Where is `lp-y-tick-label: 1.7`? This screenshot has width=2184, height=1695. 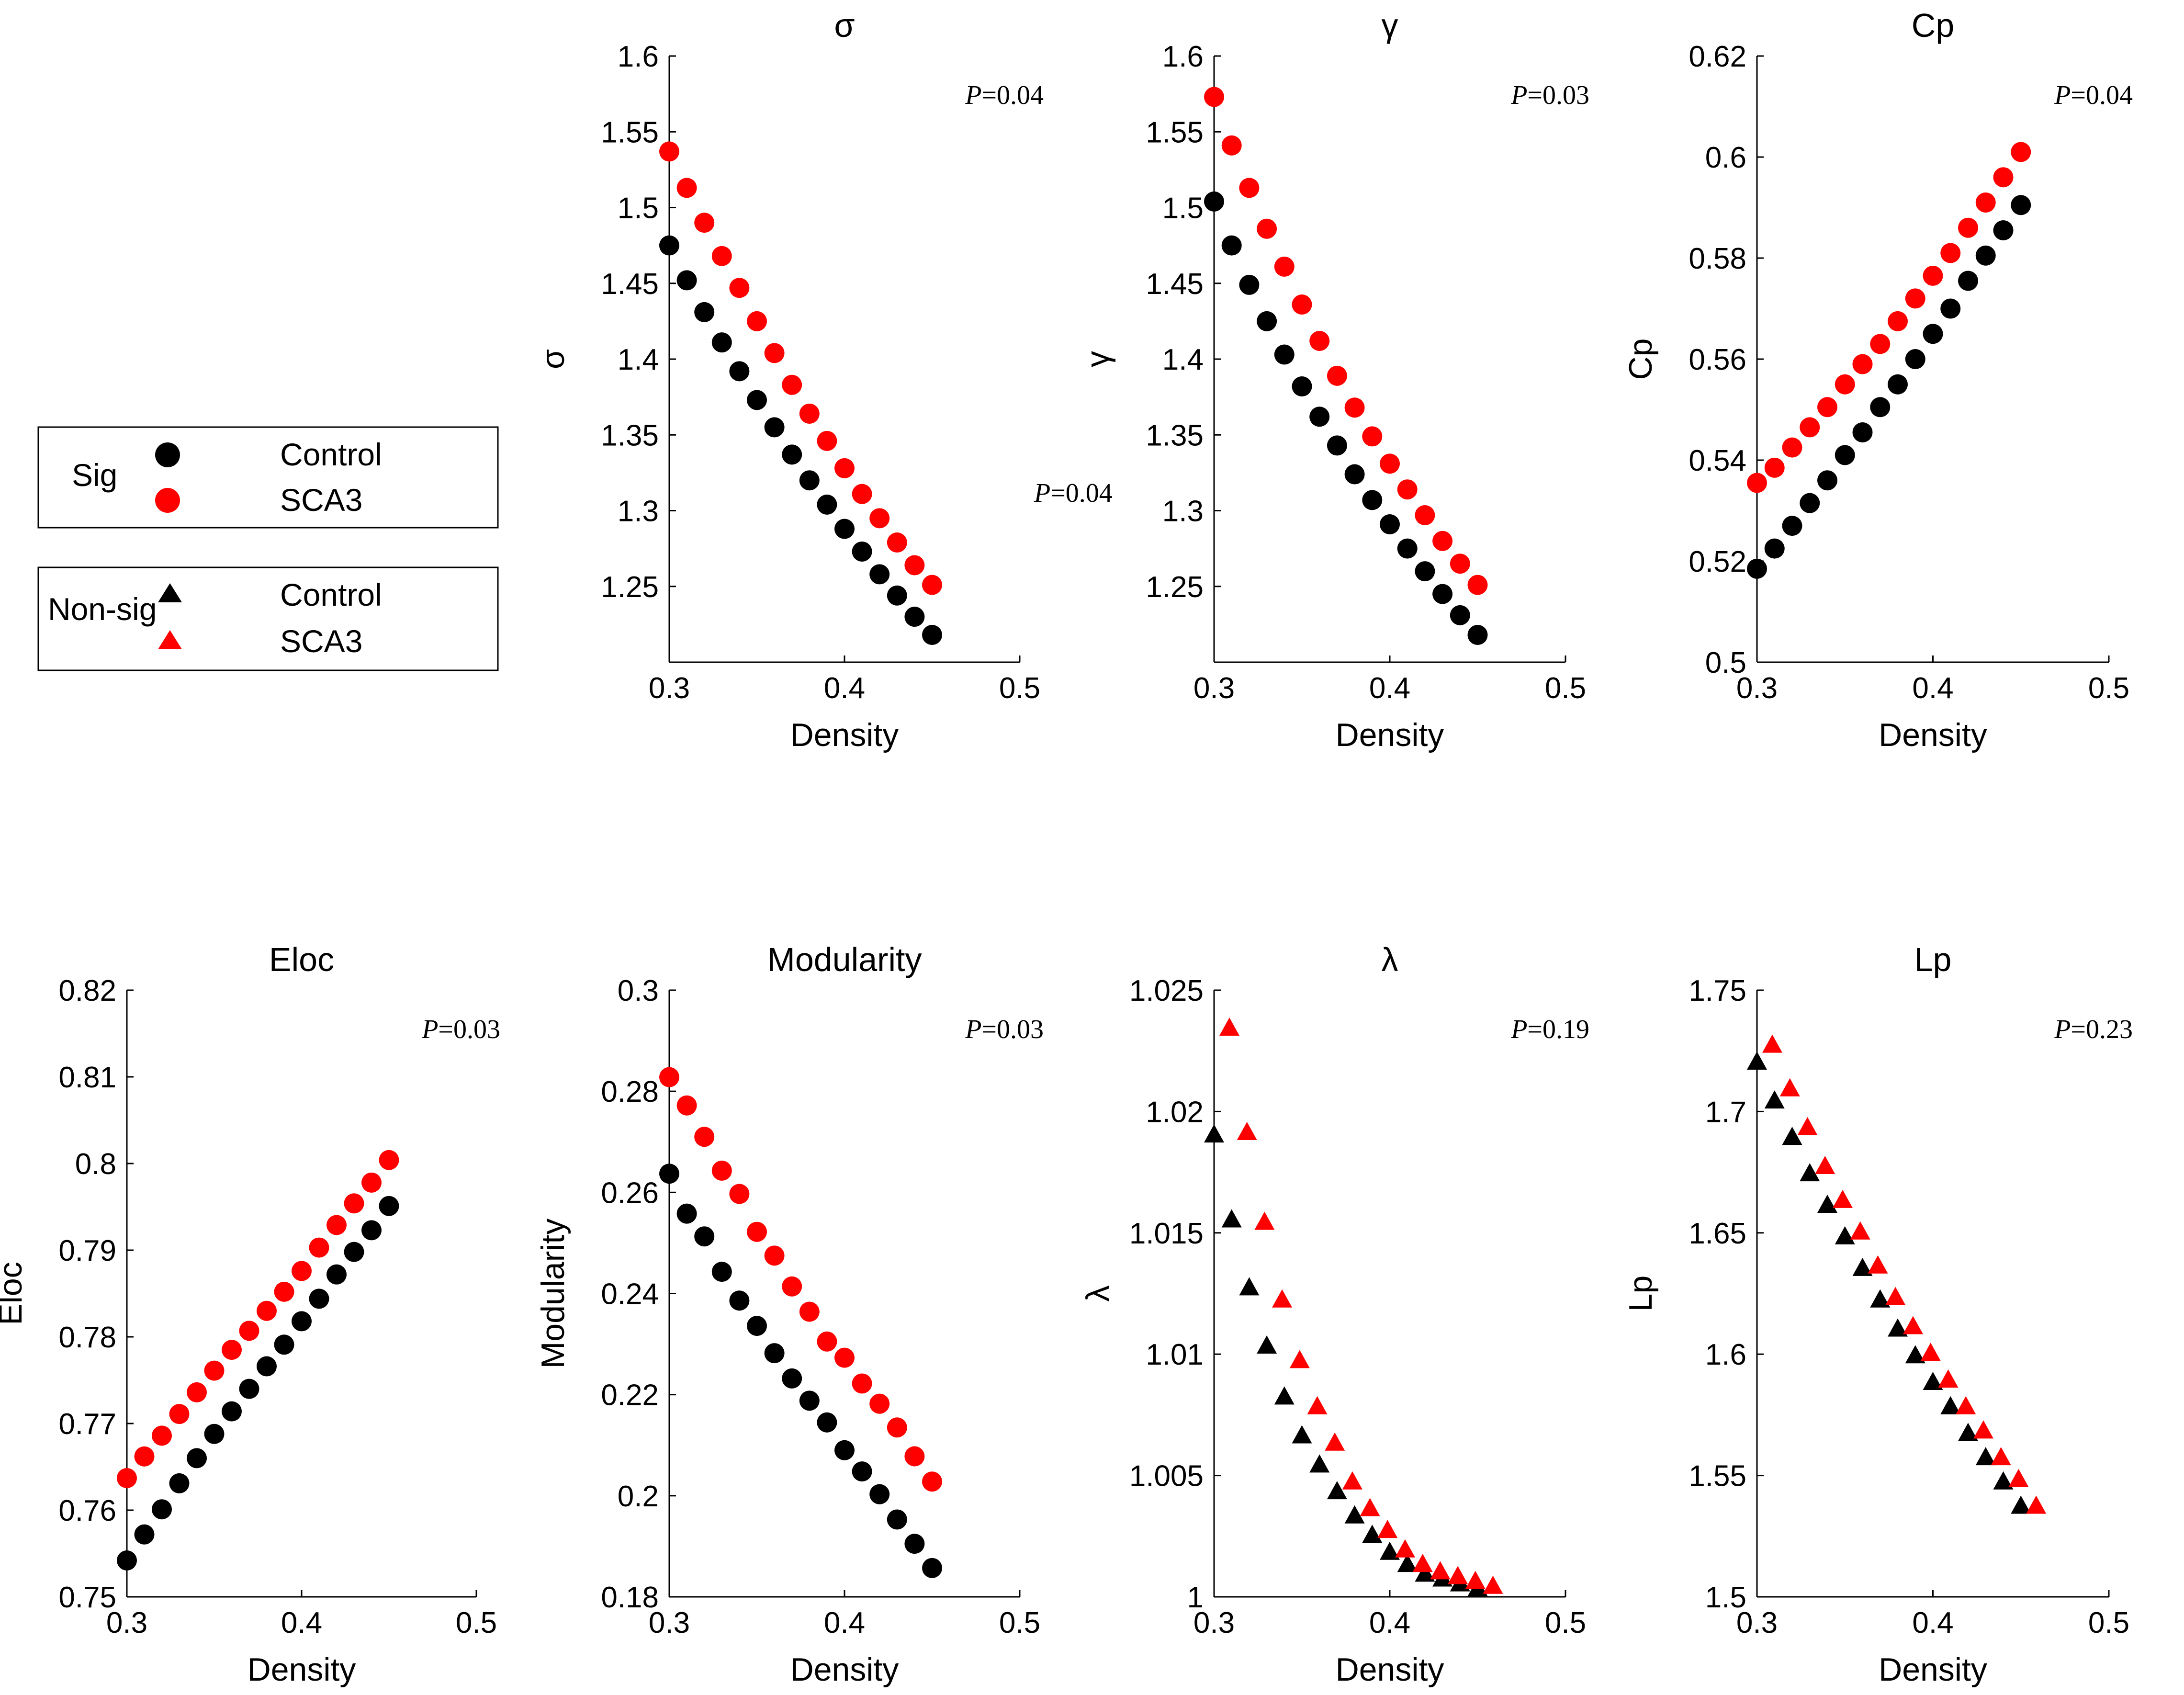 lp-y-tick-label: 1.7 is located at coordinates (1725, 1113).